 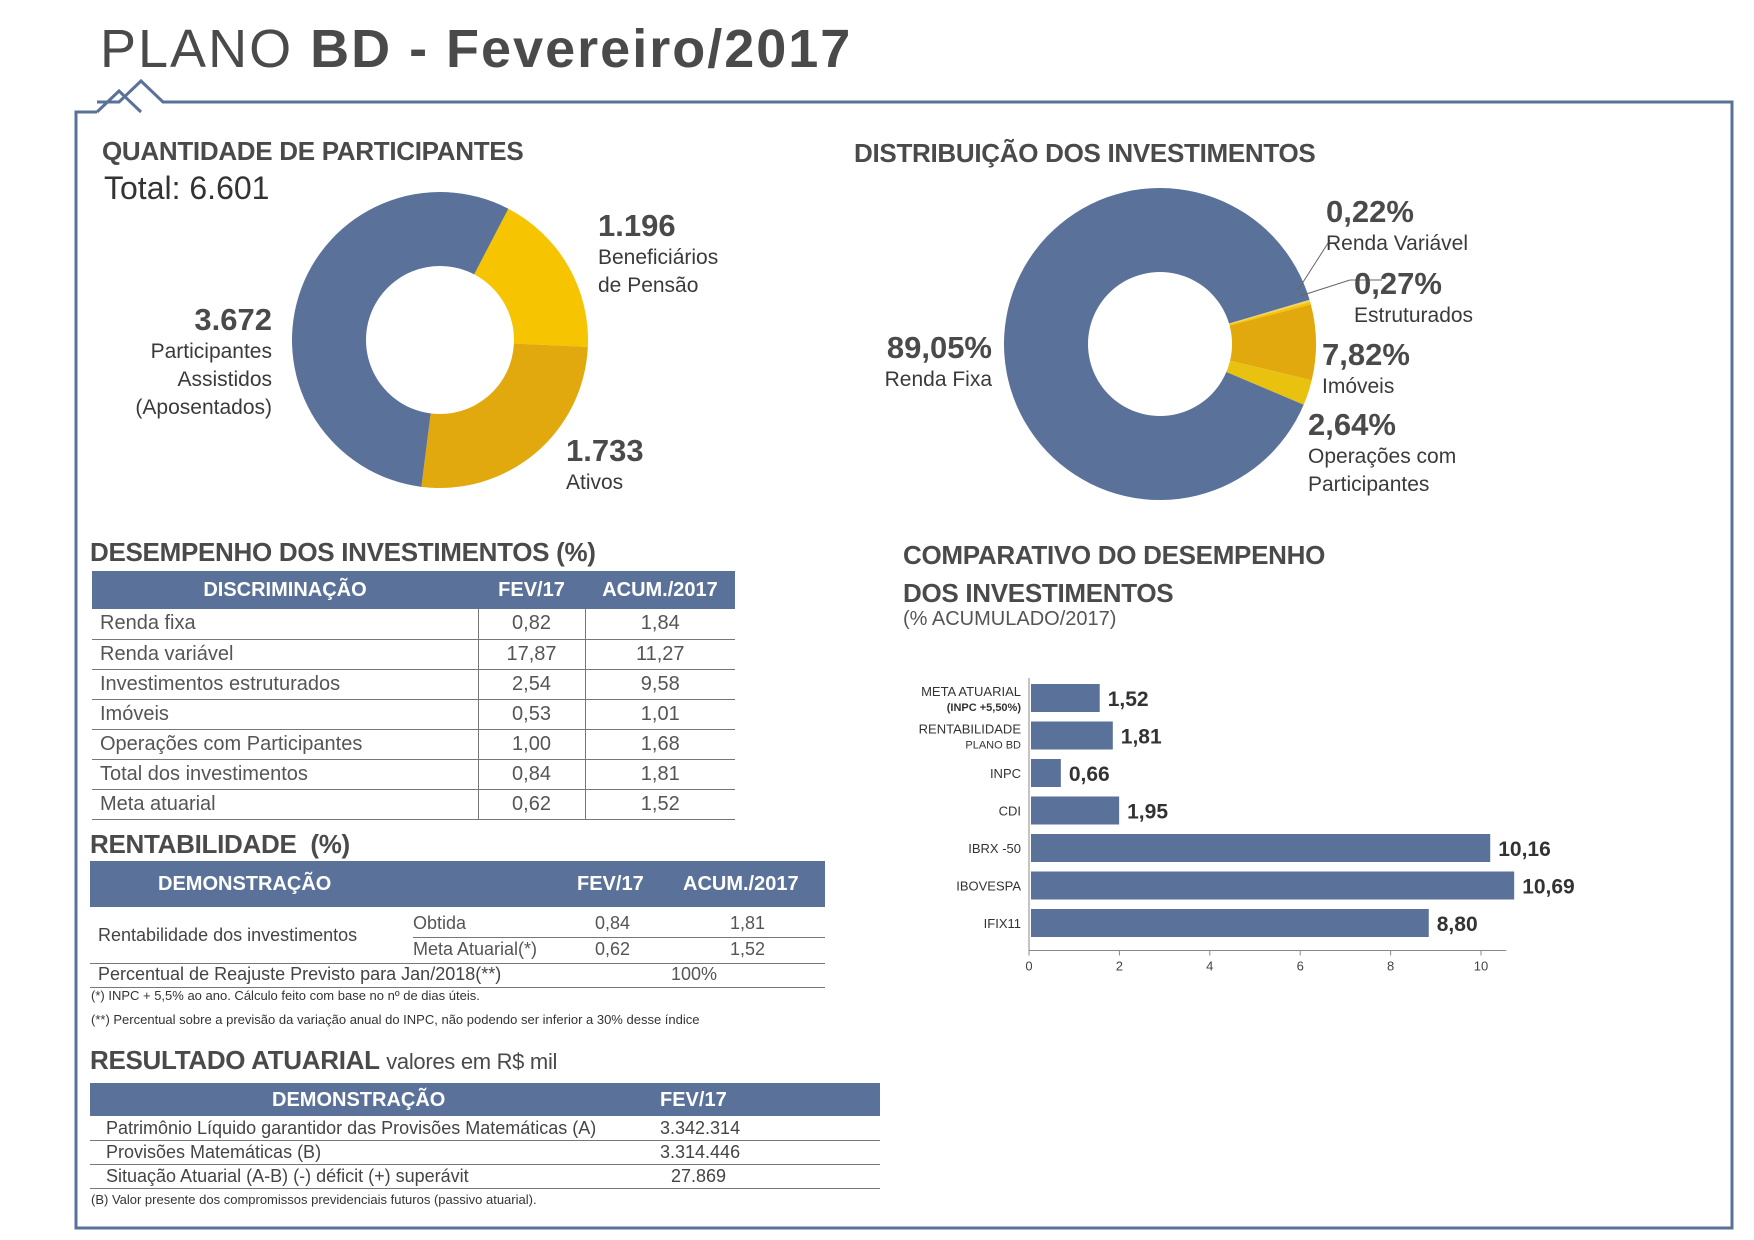 What do you see at coordinates (1141, 737) in the screenshot?
I see `bar-value-label-1: 1,81` at bounding box center [1141, 737].